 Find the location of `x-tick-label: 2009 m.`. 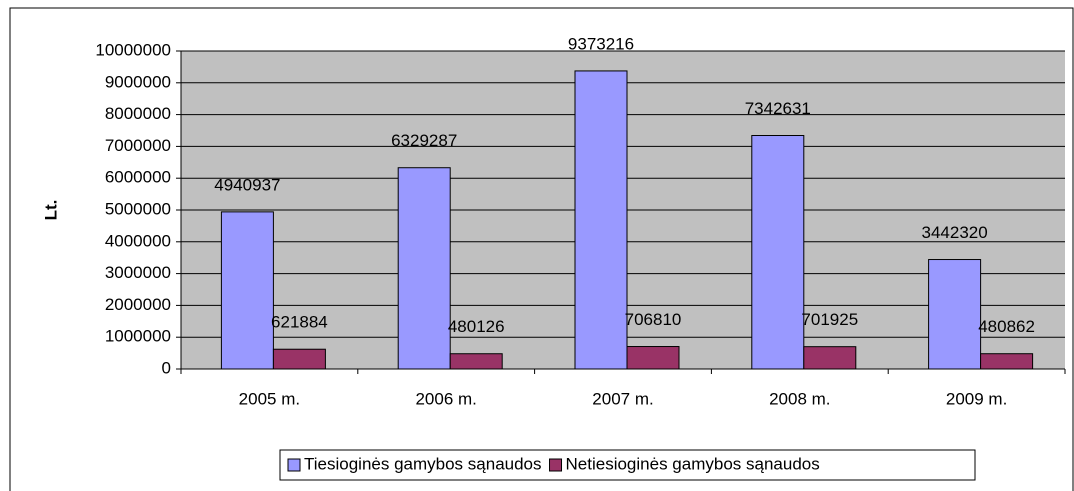

x-tick-label: 2009 m. is located at coordinates (976, 398).